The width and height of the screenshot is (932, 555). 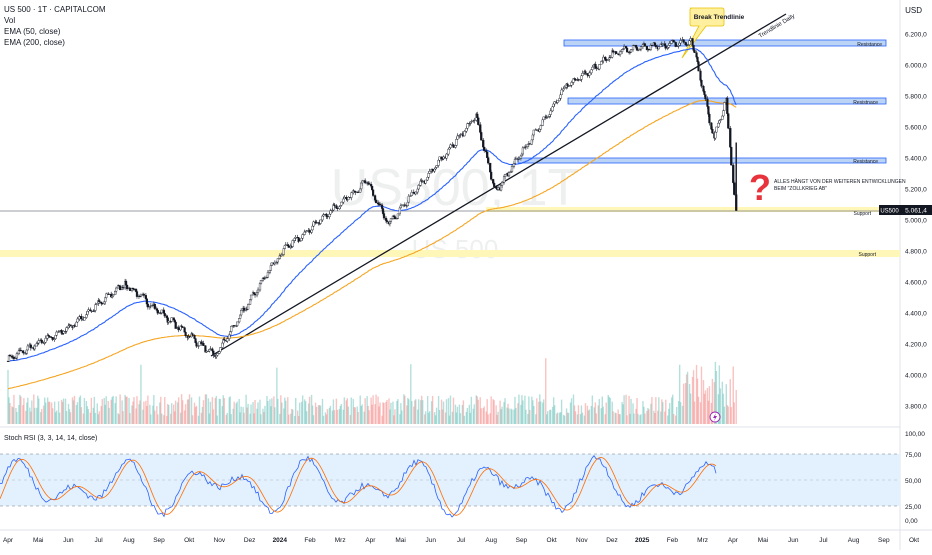 I want to click on resistance-label-2: Resistnace, so click(x=865, y=103).